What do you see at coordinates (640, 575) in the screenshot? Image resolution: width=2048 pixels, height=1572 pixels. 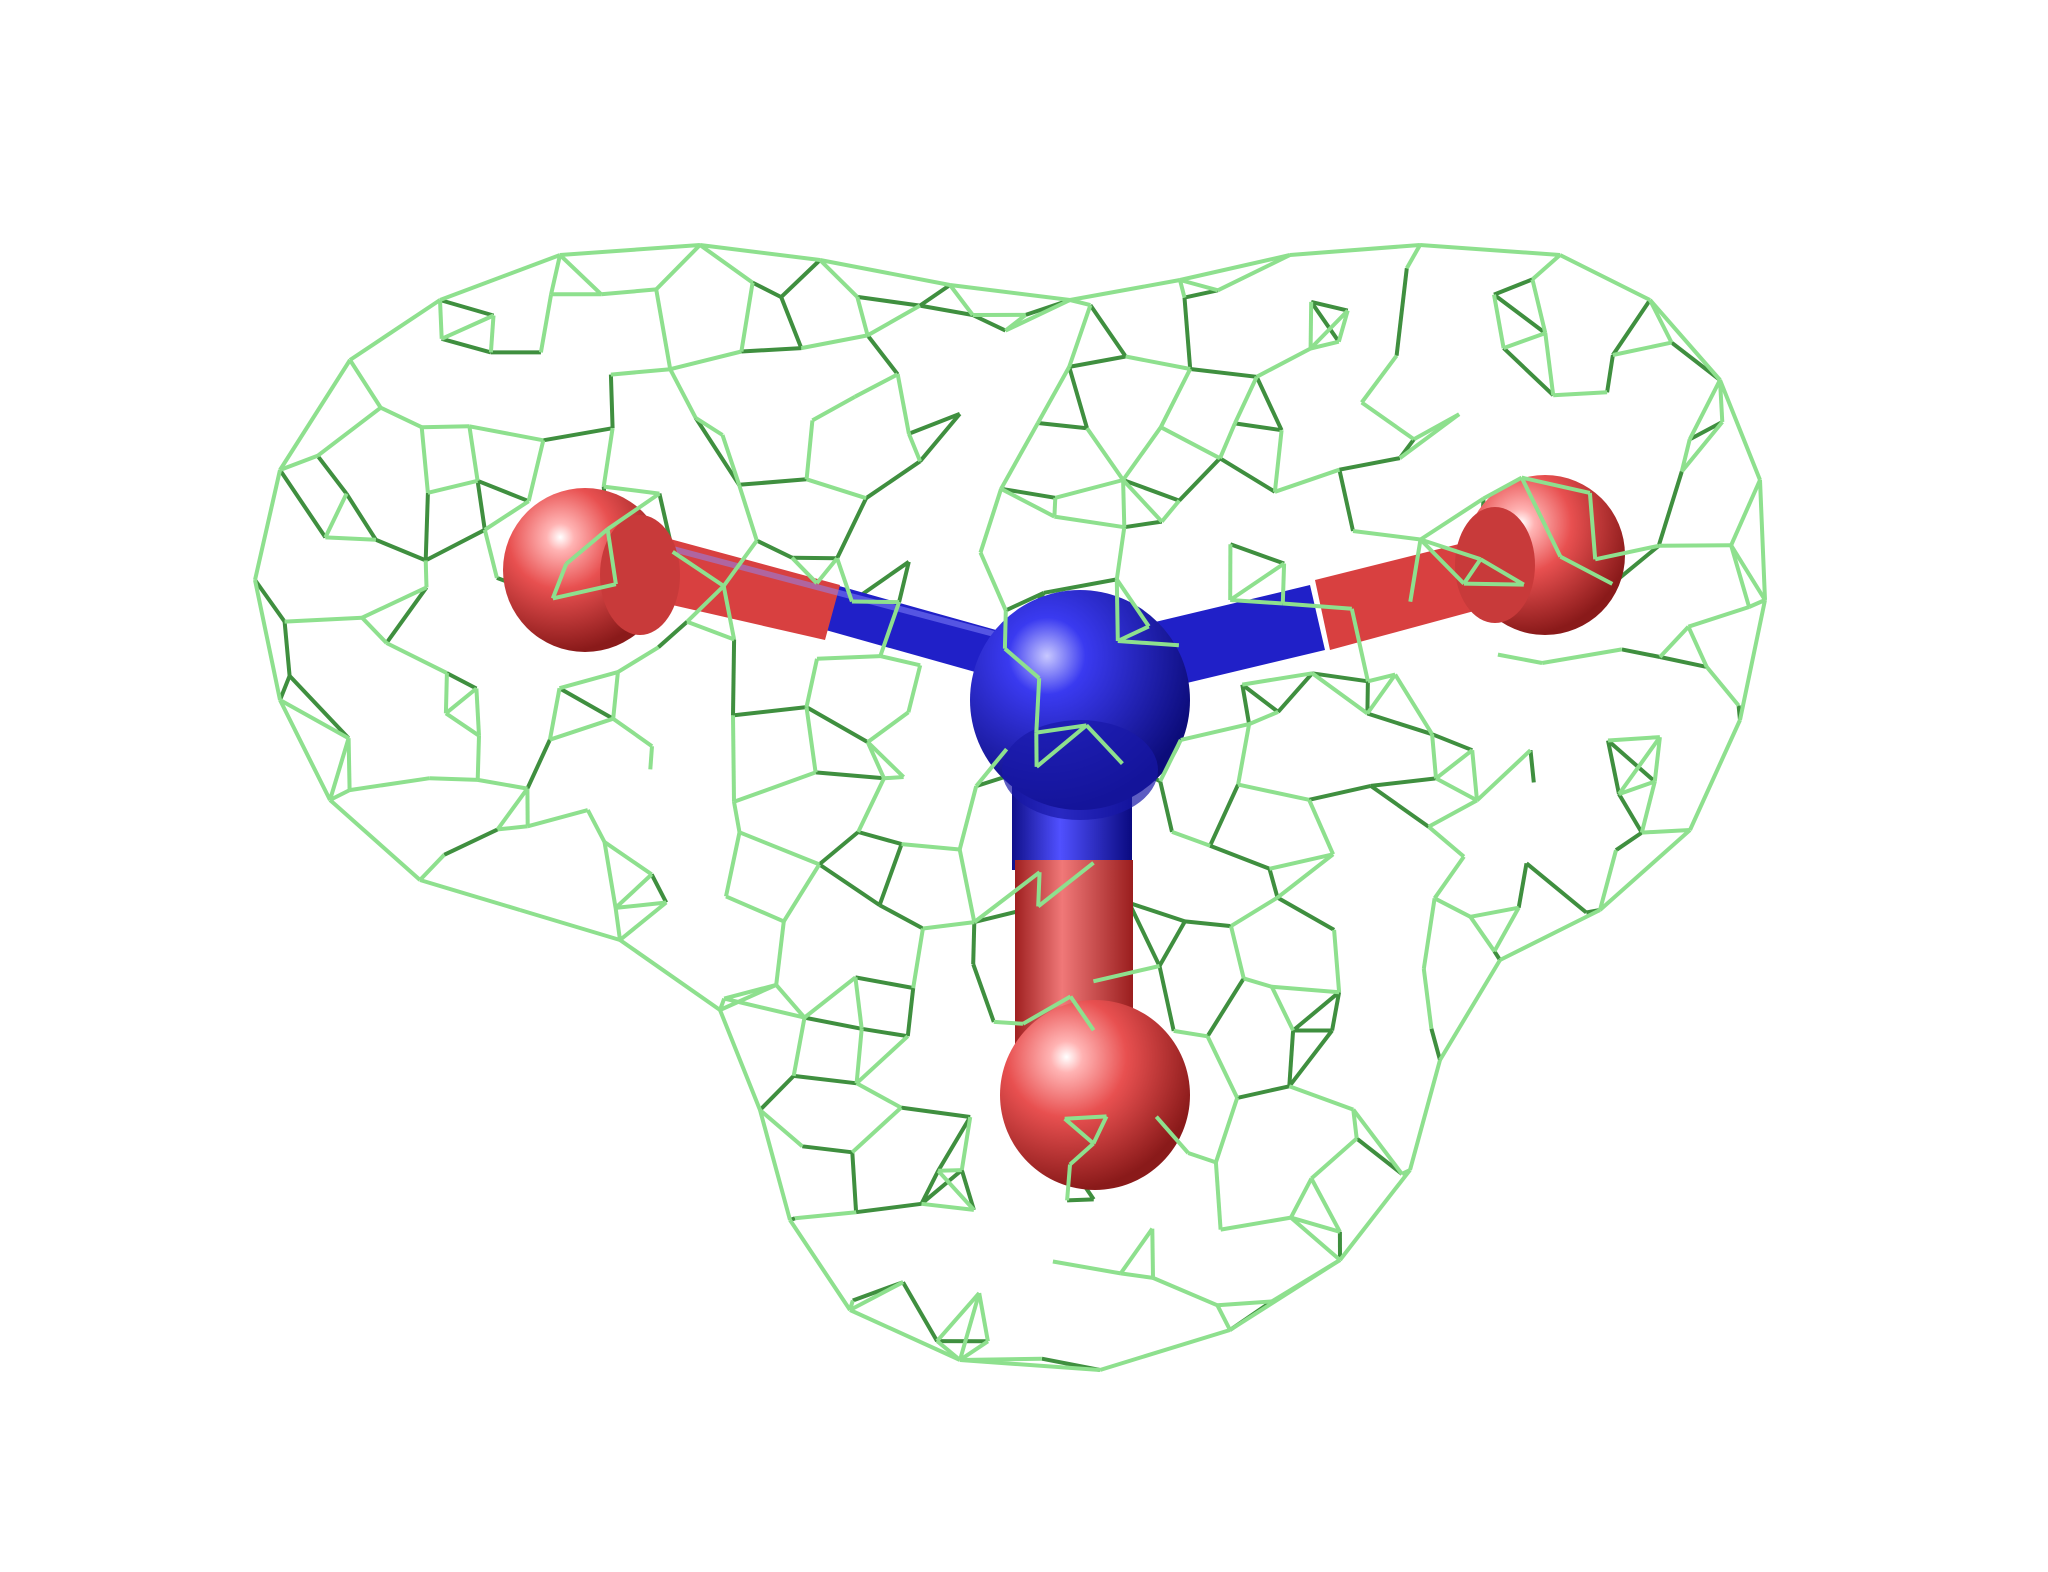 I see `atom-o-left-bond-cap` at bounding box center [640, 575].